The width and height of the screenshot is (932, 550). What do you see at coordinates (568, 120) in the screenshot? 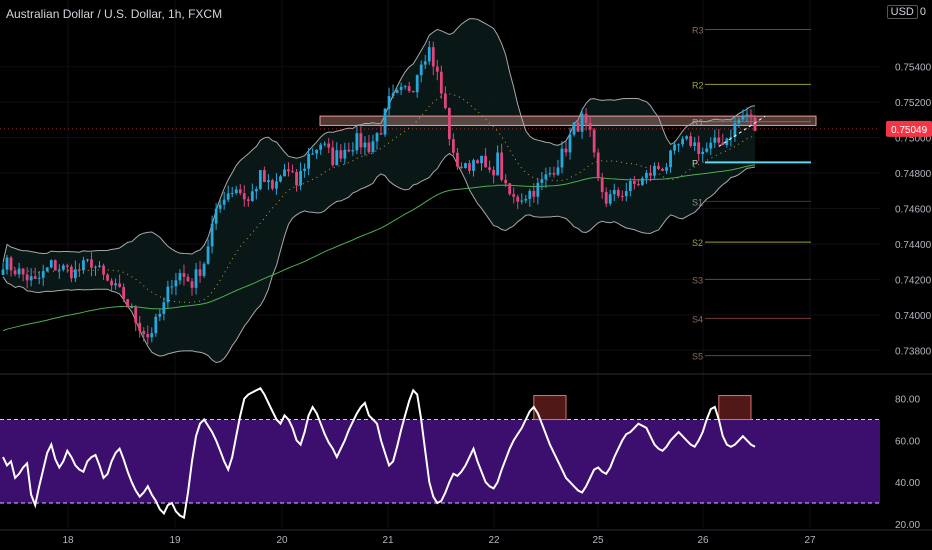
I see `resistance-zone-box` at bounding box center [568, 120].